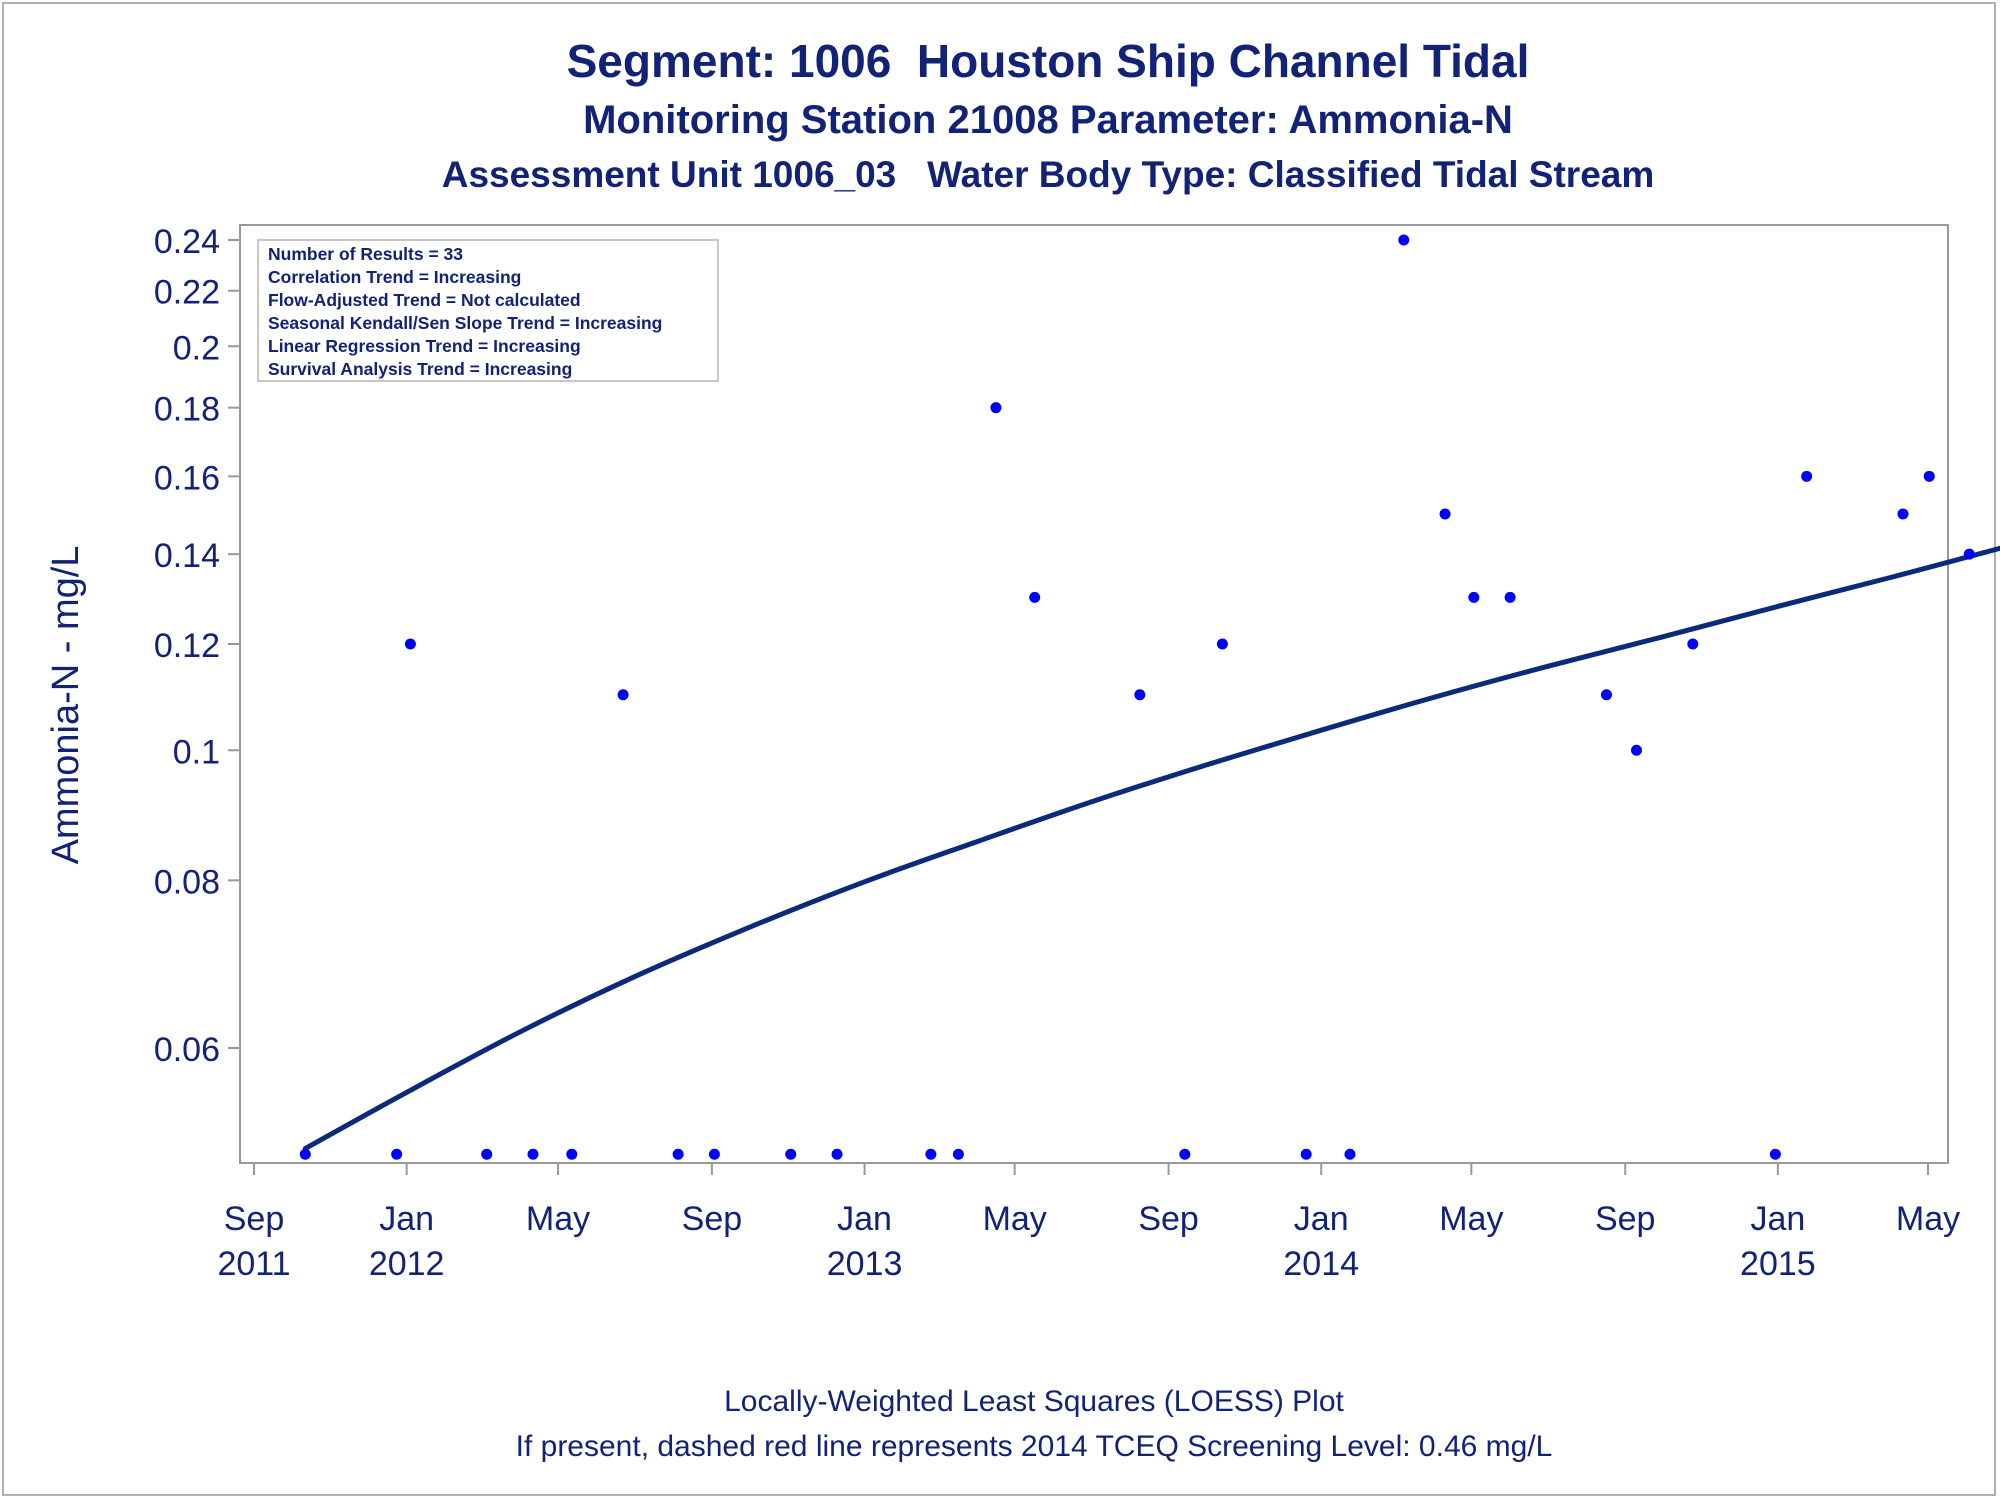  What do you see at coordinates (187, 1050) in the screenshot?
I see `y-tick-label: 0.06` at bounding box center [187, 1050].